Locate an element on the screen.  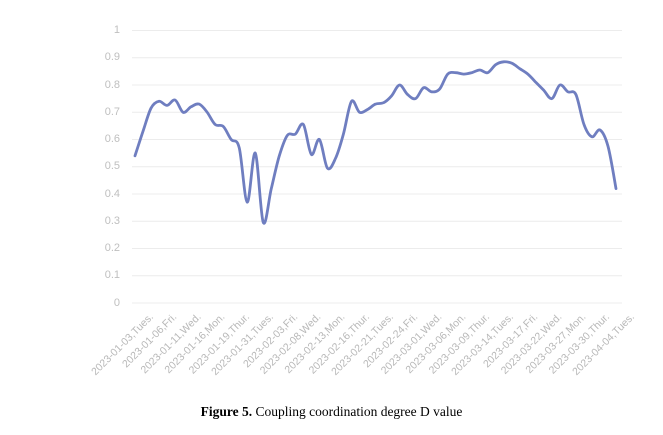
y-tick-label: 0 is located at coordinates (116, 302).